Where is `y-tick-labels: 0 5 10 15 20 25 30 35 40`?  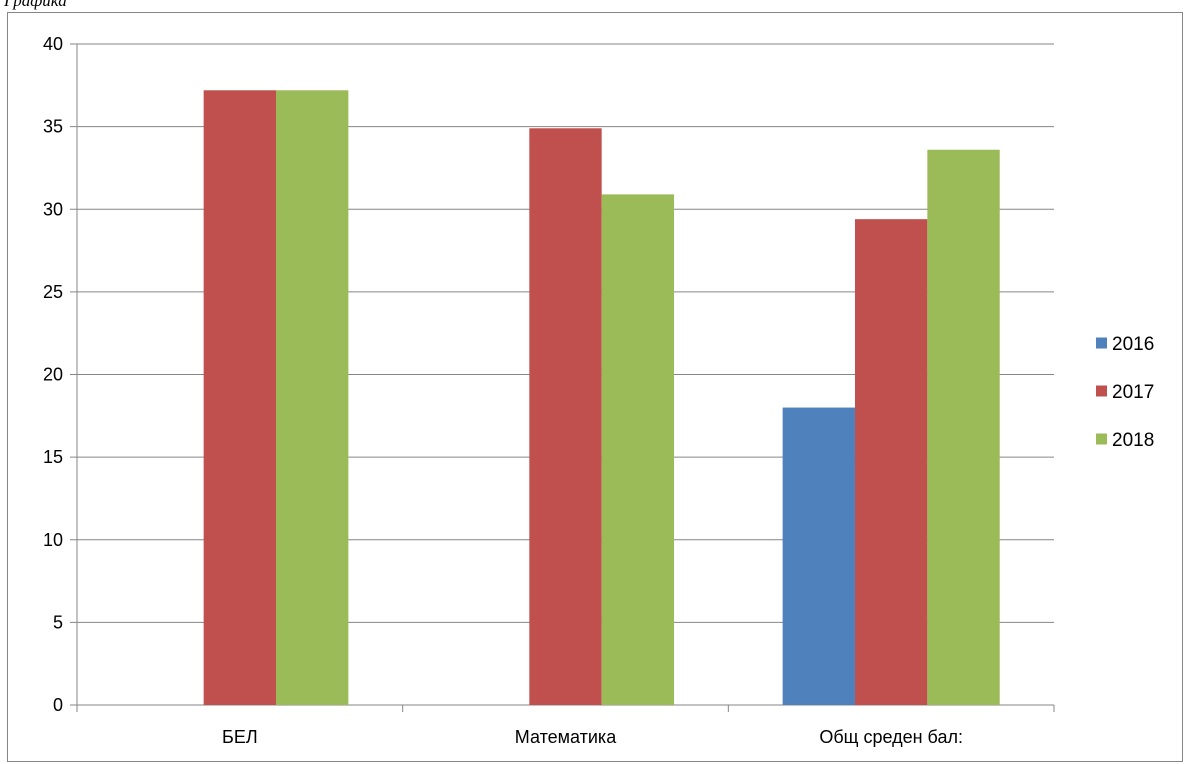
y-tick-labels: 0 5 10 15 20 25 30 35 40 is located at coordinates (53, 374).